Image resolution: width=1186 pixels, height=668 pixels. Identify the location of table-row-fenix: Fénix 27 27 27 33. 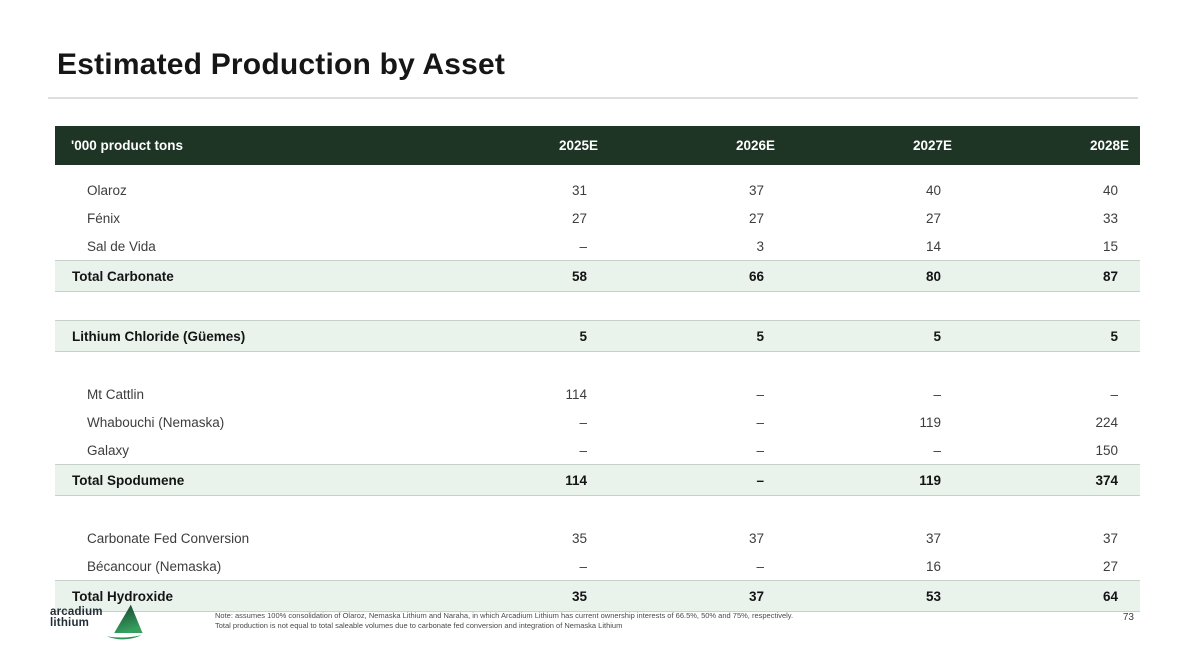
(597, 218).